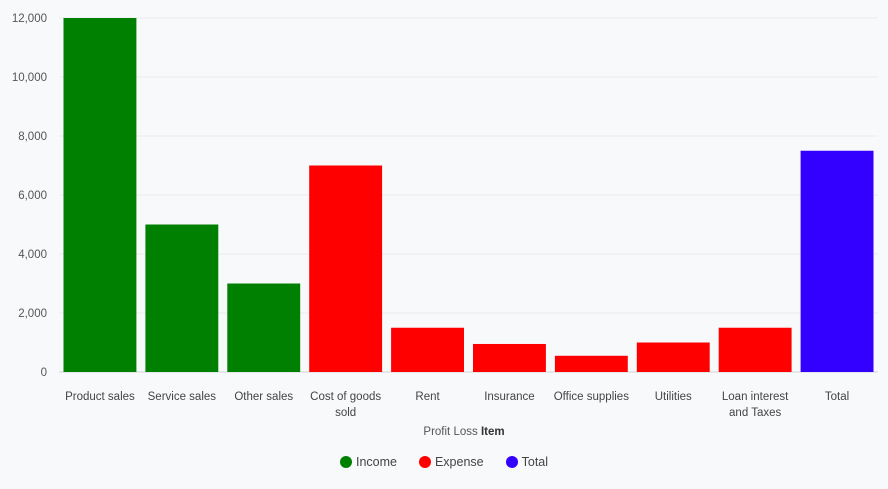 The width and height of the screenshot is (888, 489). What do you see at coordinates (755, 405) in the screenshot?
I see `x-tick-label: Loan interest and Taxes` at bounding box center [755, 405].